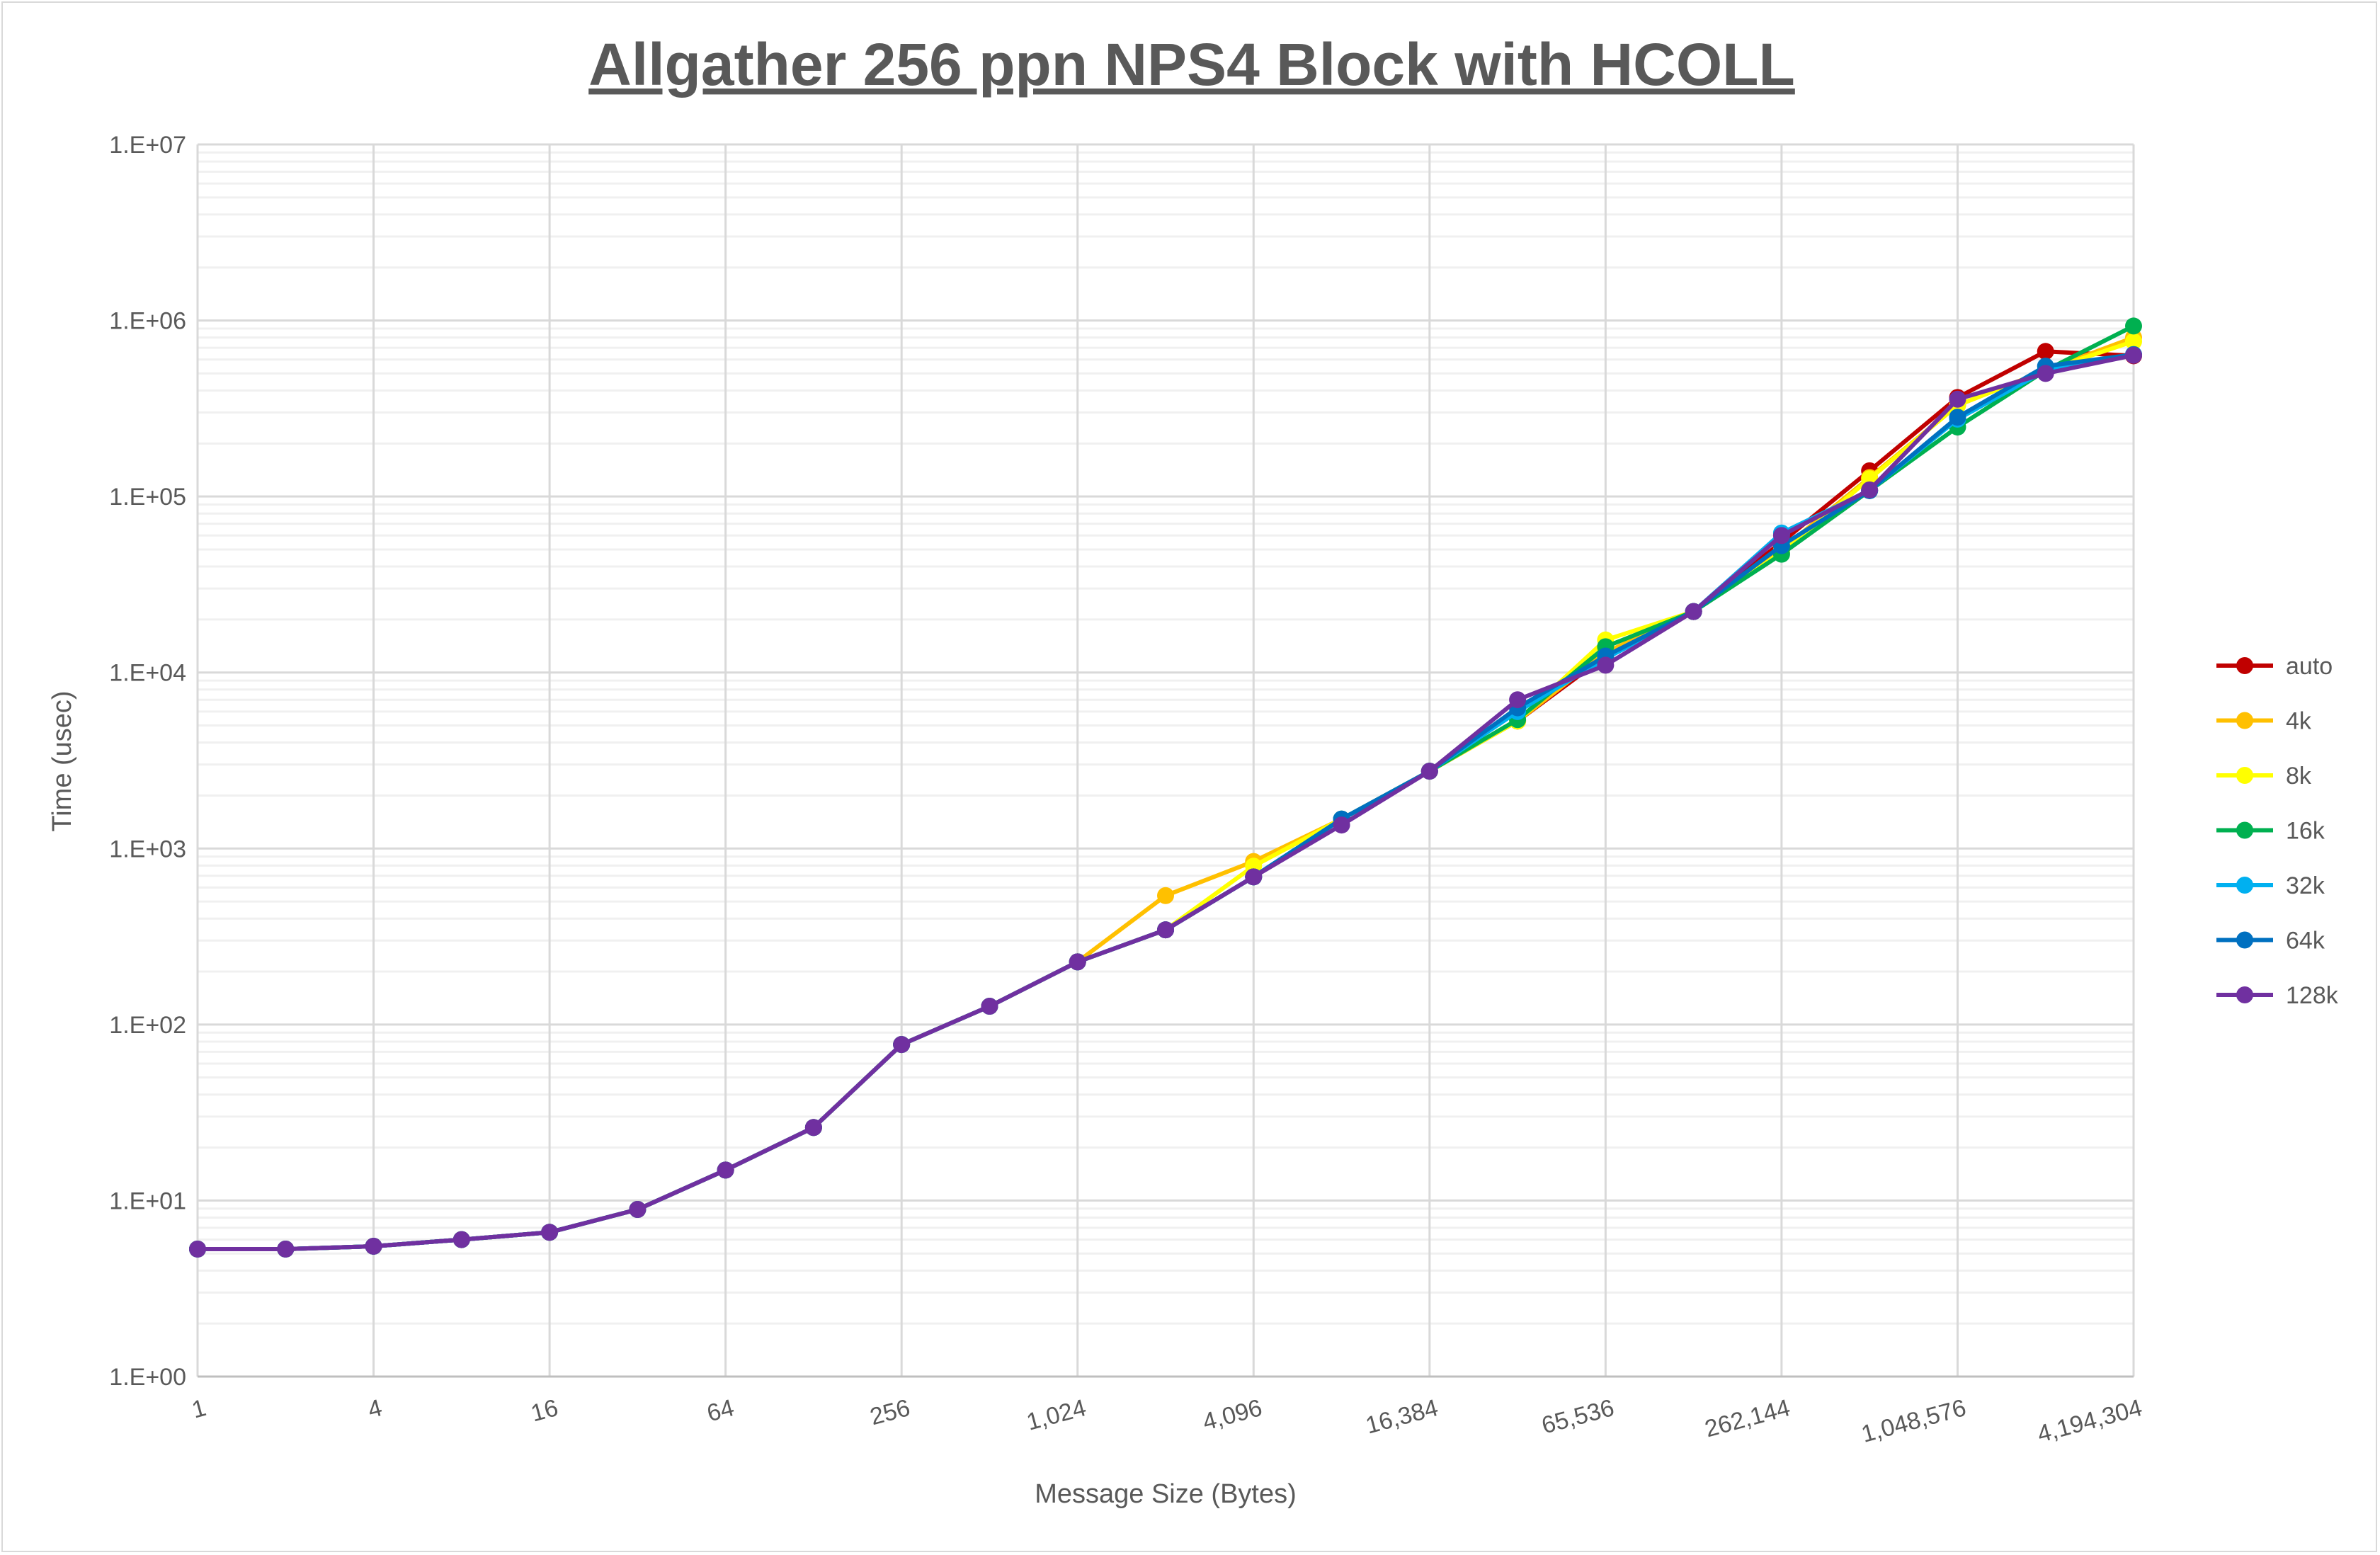  Describe the element at coordinates (2264, 721) in the screenshot. I see `legend-item-4k: 4k` at that location.